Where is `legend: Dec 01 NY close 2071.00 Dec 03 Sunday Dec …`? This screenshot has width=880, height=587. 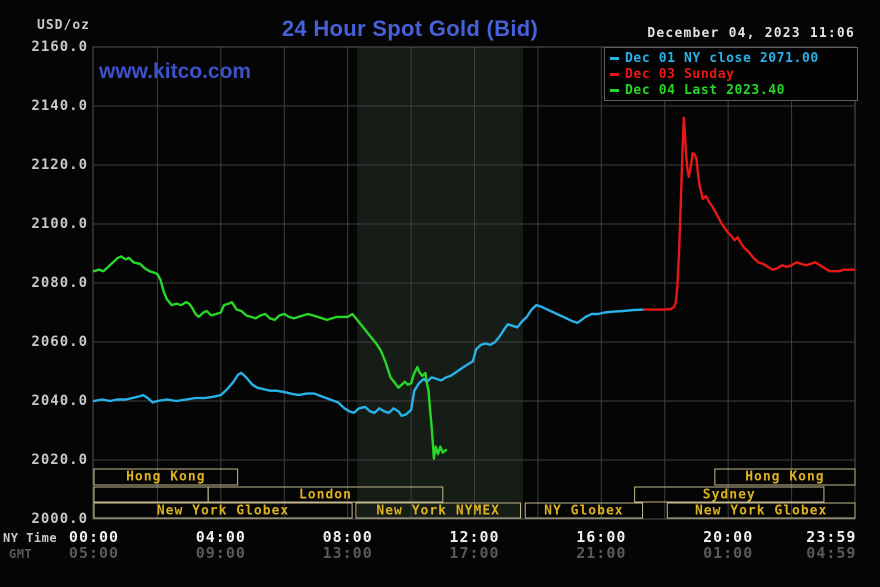
legend: Dec 01 NY close 2071.00 Dec 03 Sunday Dec … is located at coordinates (731, 74).